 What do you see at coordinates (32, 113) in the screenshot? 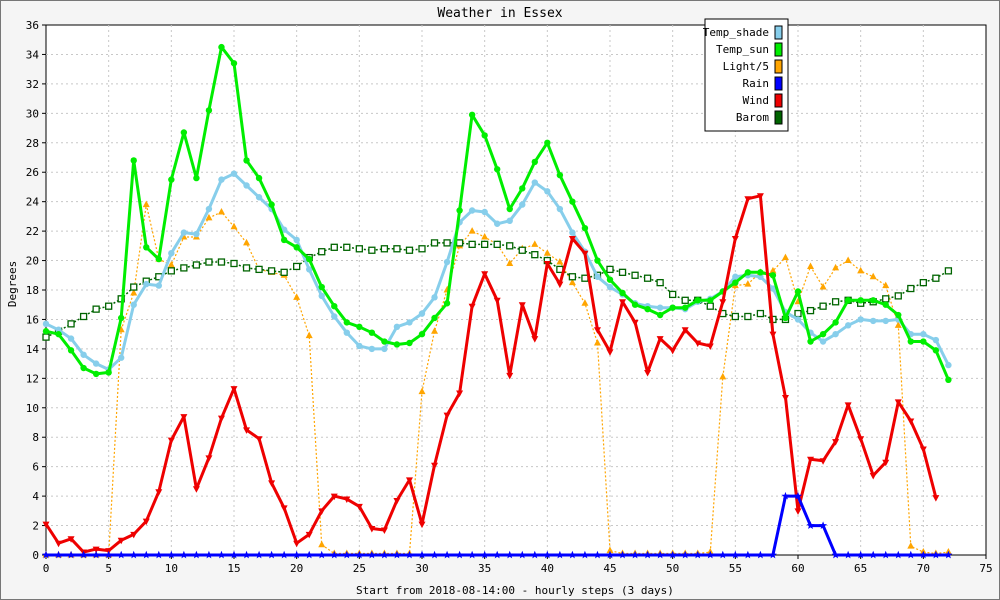
I see `y-tick-label: 30` at bounding box center [32, 113].